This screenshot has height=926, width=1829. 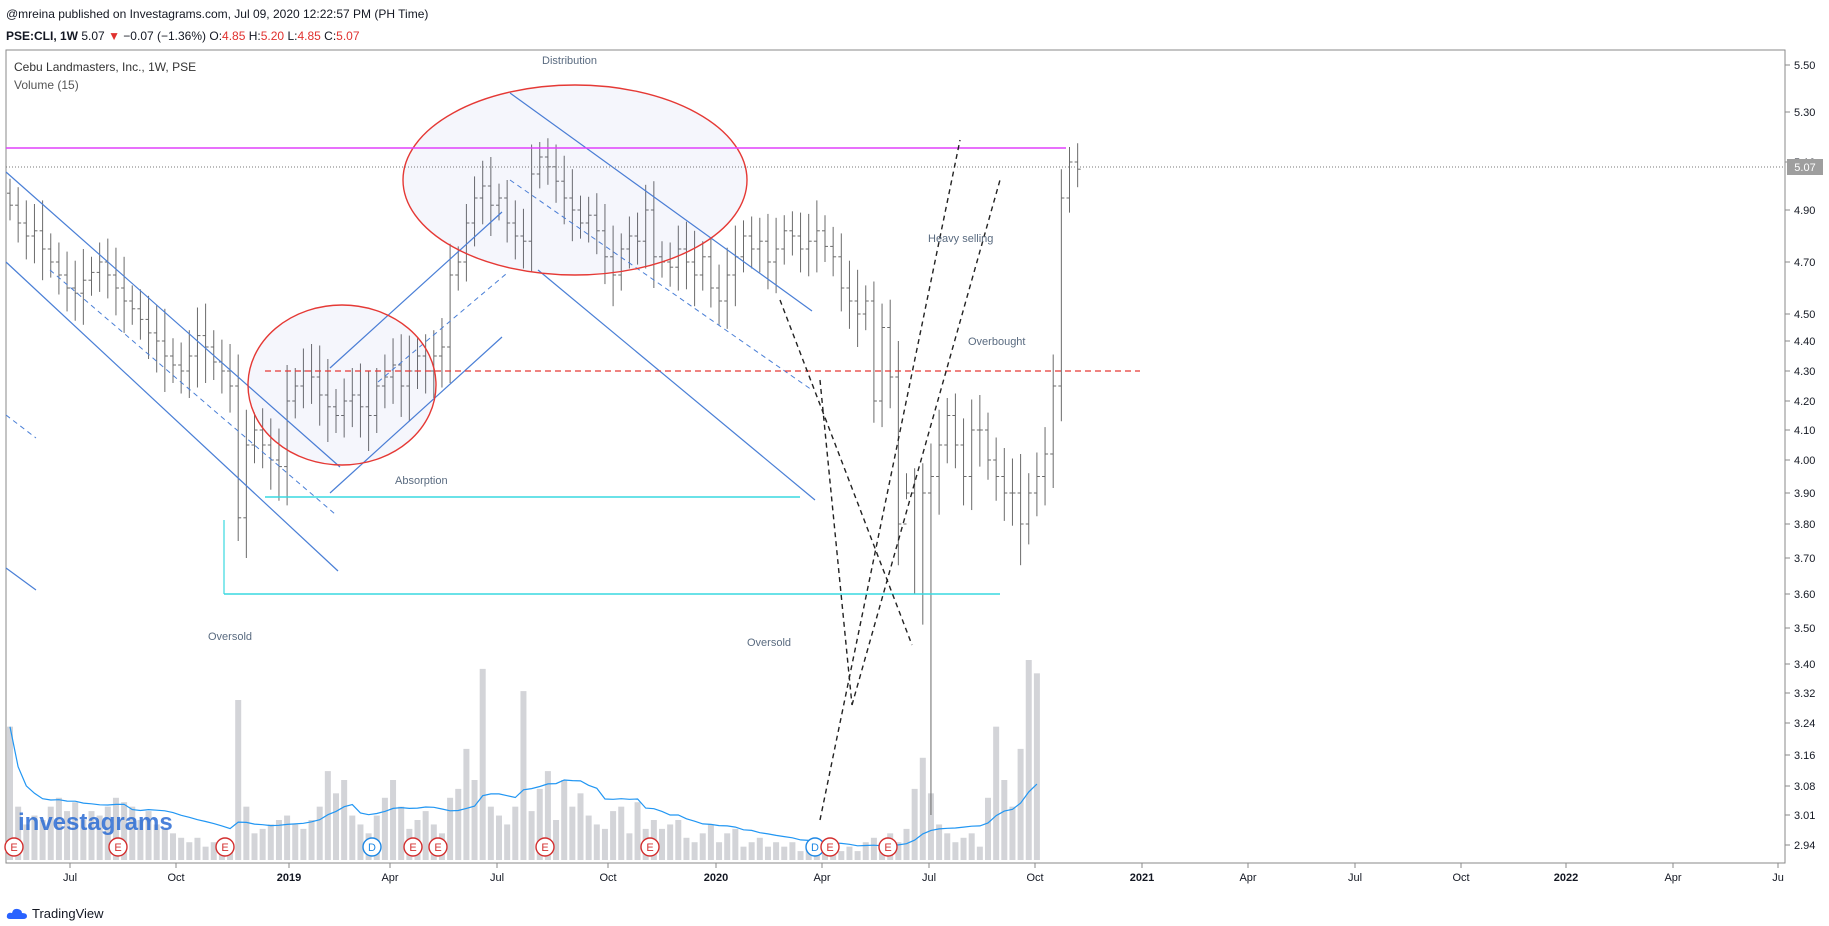 I want to click on y-tick-label: 4.00, so click(x=1804, y=461).